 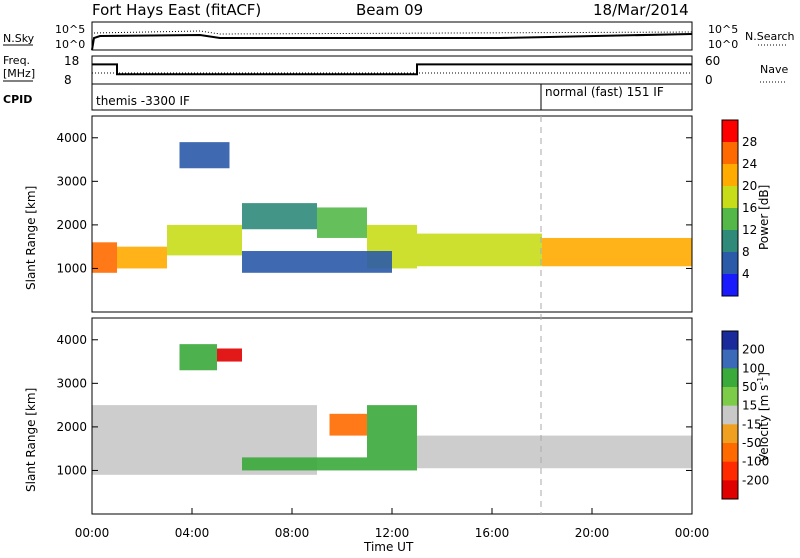 What do you see at coordinates (746, 274) in the screenshot?
I see `colorbar-tick-label: 4` at bounding box center [746, 274].